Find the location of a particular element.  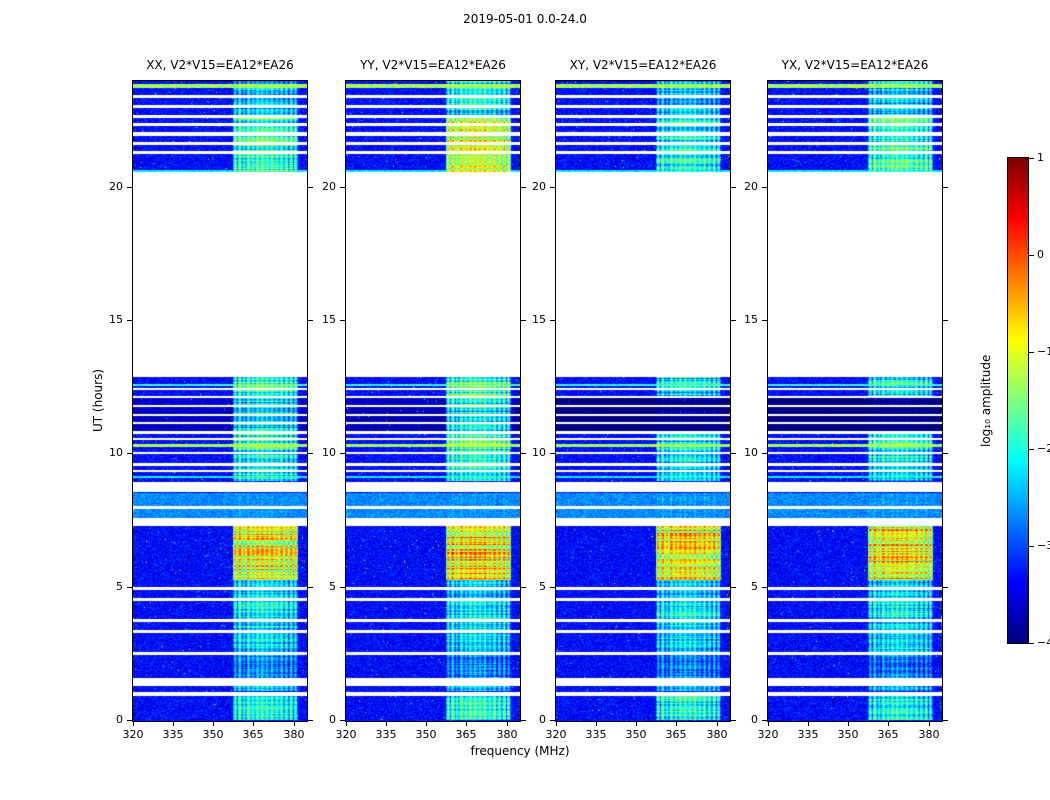

spectrogram-yx is located at coordinates (855, 401).